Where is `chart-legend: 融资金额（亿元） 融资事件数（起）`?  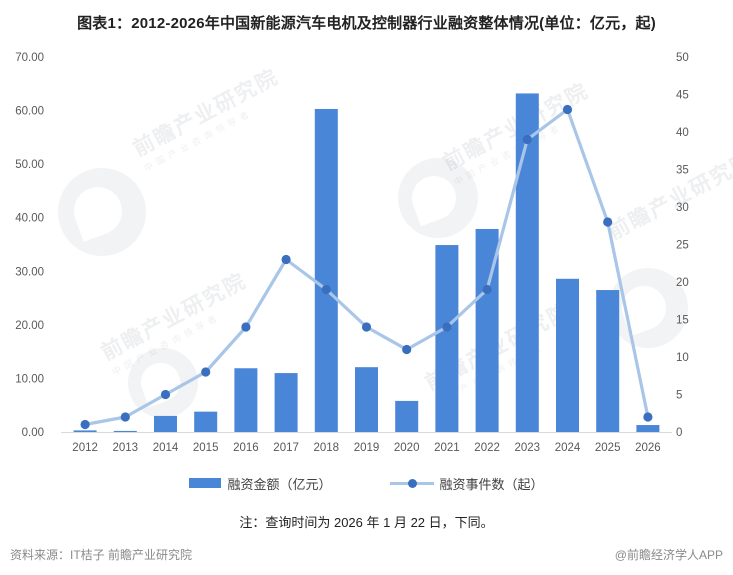
chart-legend: 融资金额（亿元） 融资事件数（起） is located at coordinates (366, 483).